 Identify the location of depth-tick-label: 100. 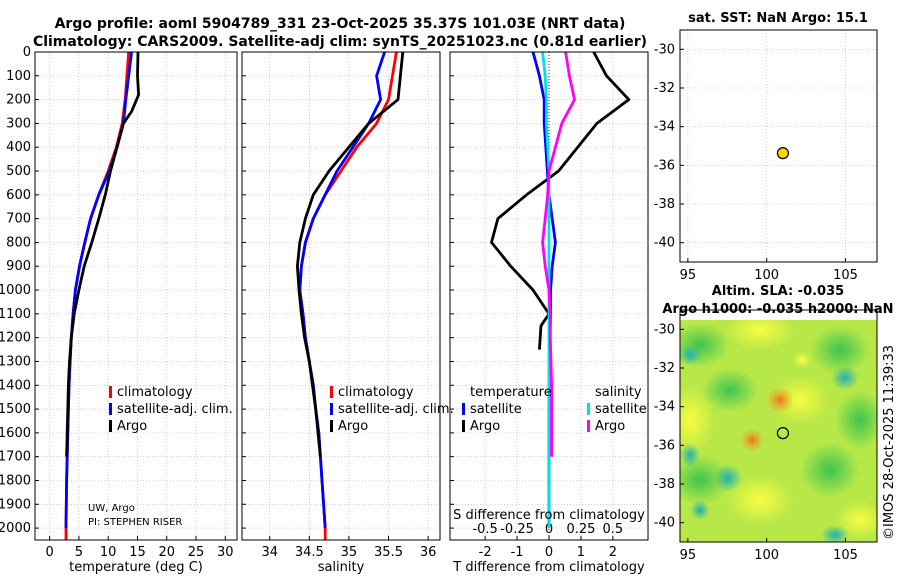
(18, 76).